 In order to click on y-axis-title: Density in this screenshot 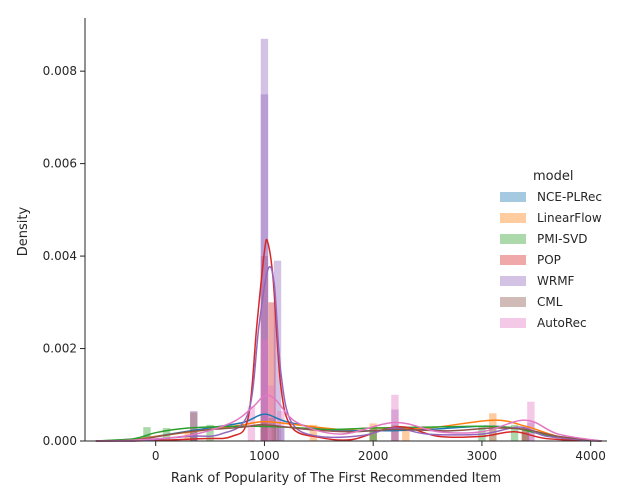, I will do `click(23, 231)`.